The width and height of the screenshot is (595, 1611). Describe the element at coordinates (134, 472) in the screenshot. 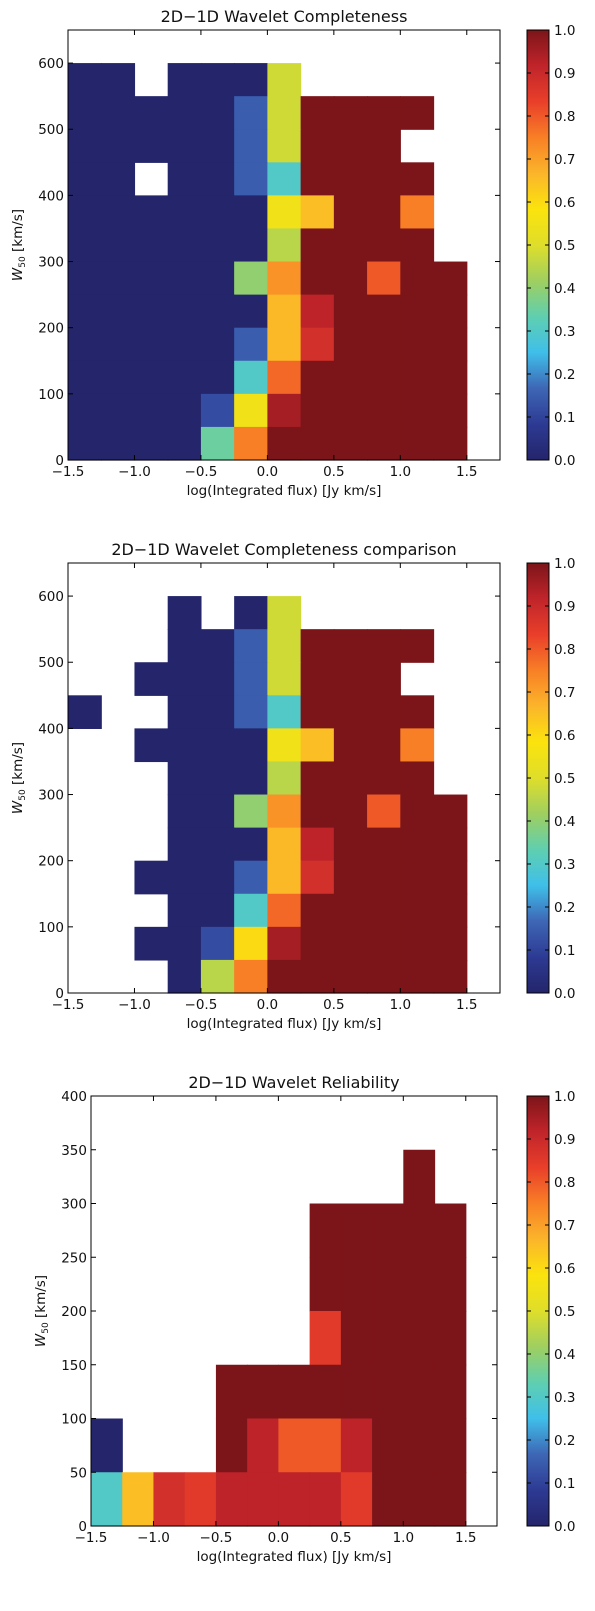

I see `x-tick-label: −1.0` at that location.